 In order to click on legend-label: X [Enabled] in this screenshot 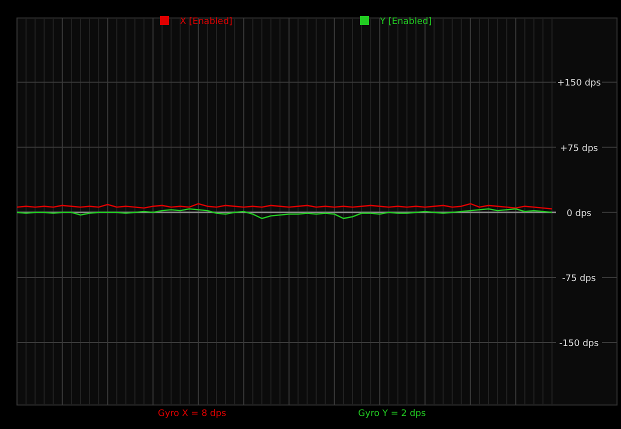, I will do `click(206, 22)`.